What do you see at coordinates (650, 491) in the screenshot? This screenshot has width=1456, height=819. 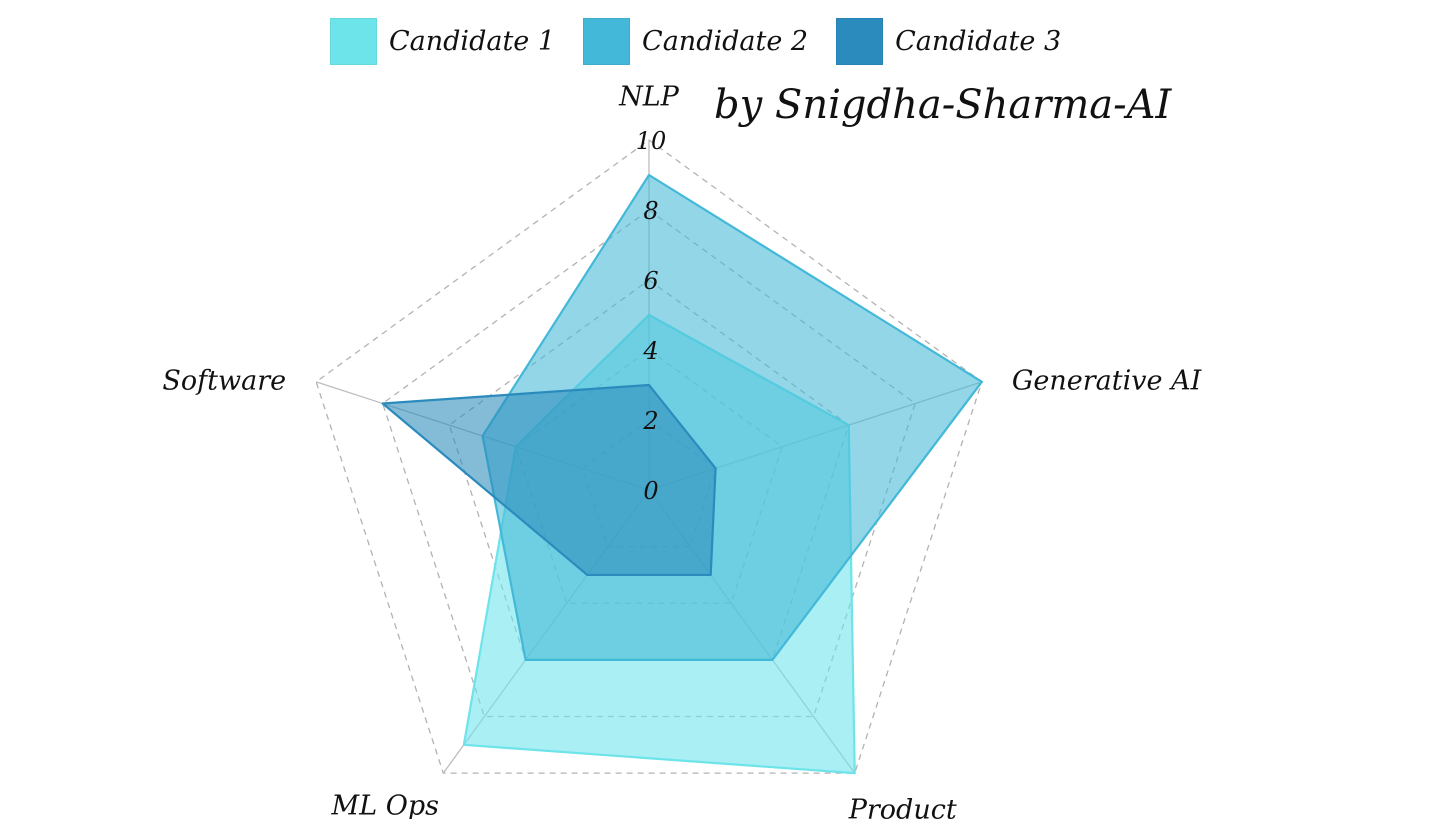 I see `r-tick-label: 0` at bounding box center [650, 491].